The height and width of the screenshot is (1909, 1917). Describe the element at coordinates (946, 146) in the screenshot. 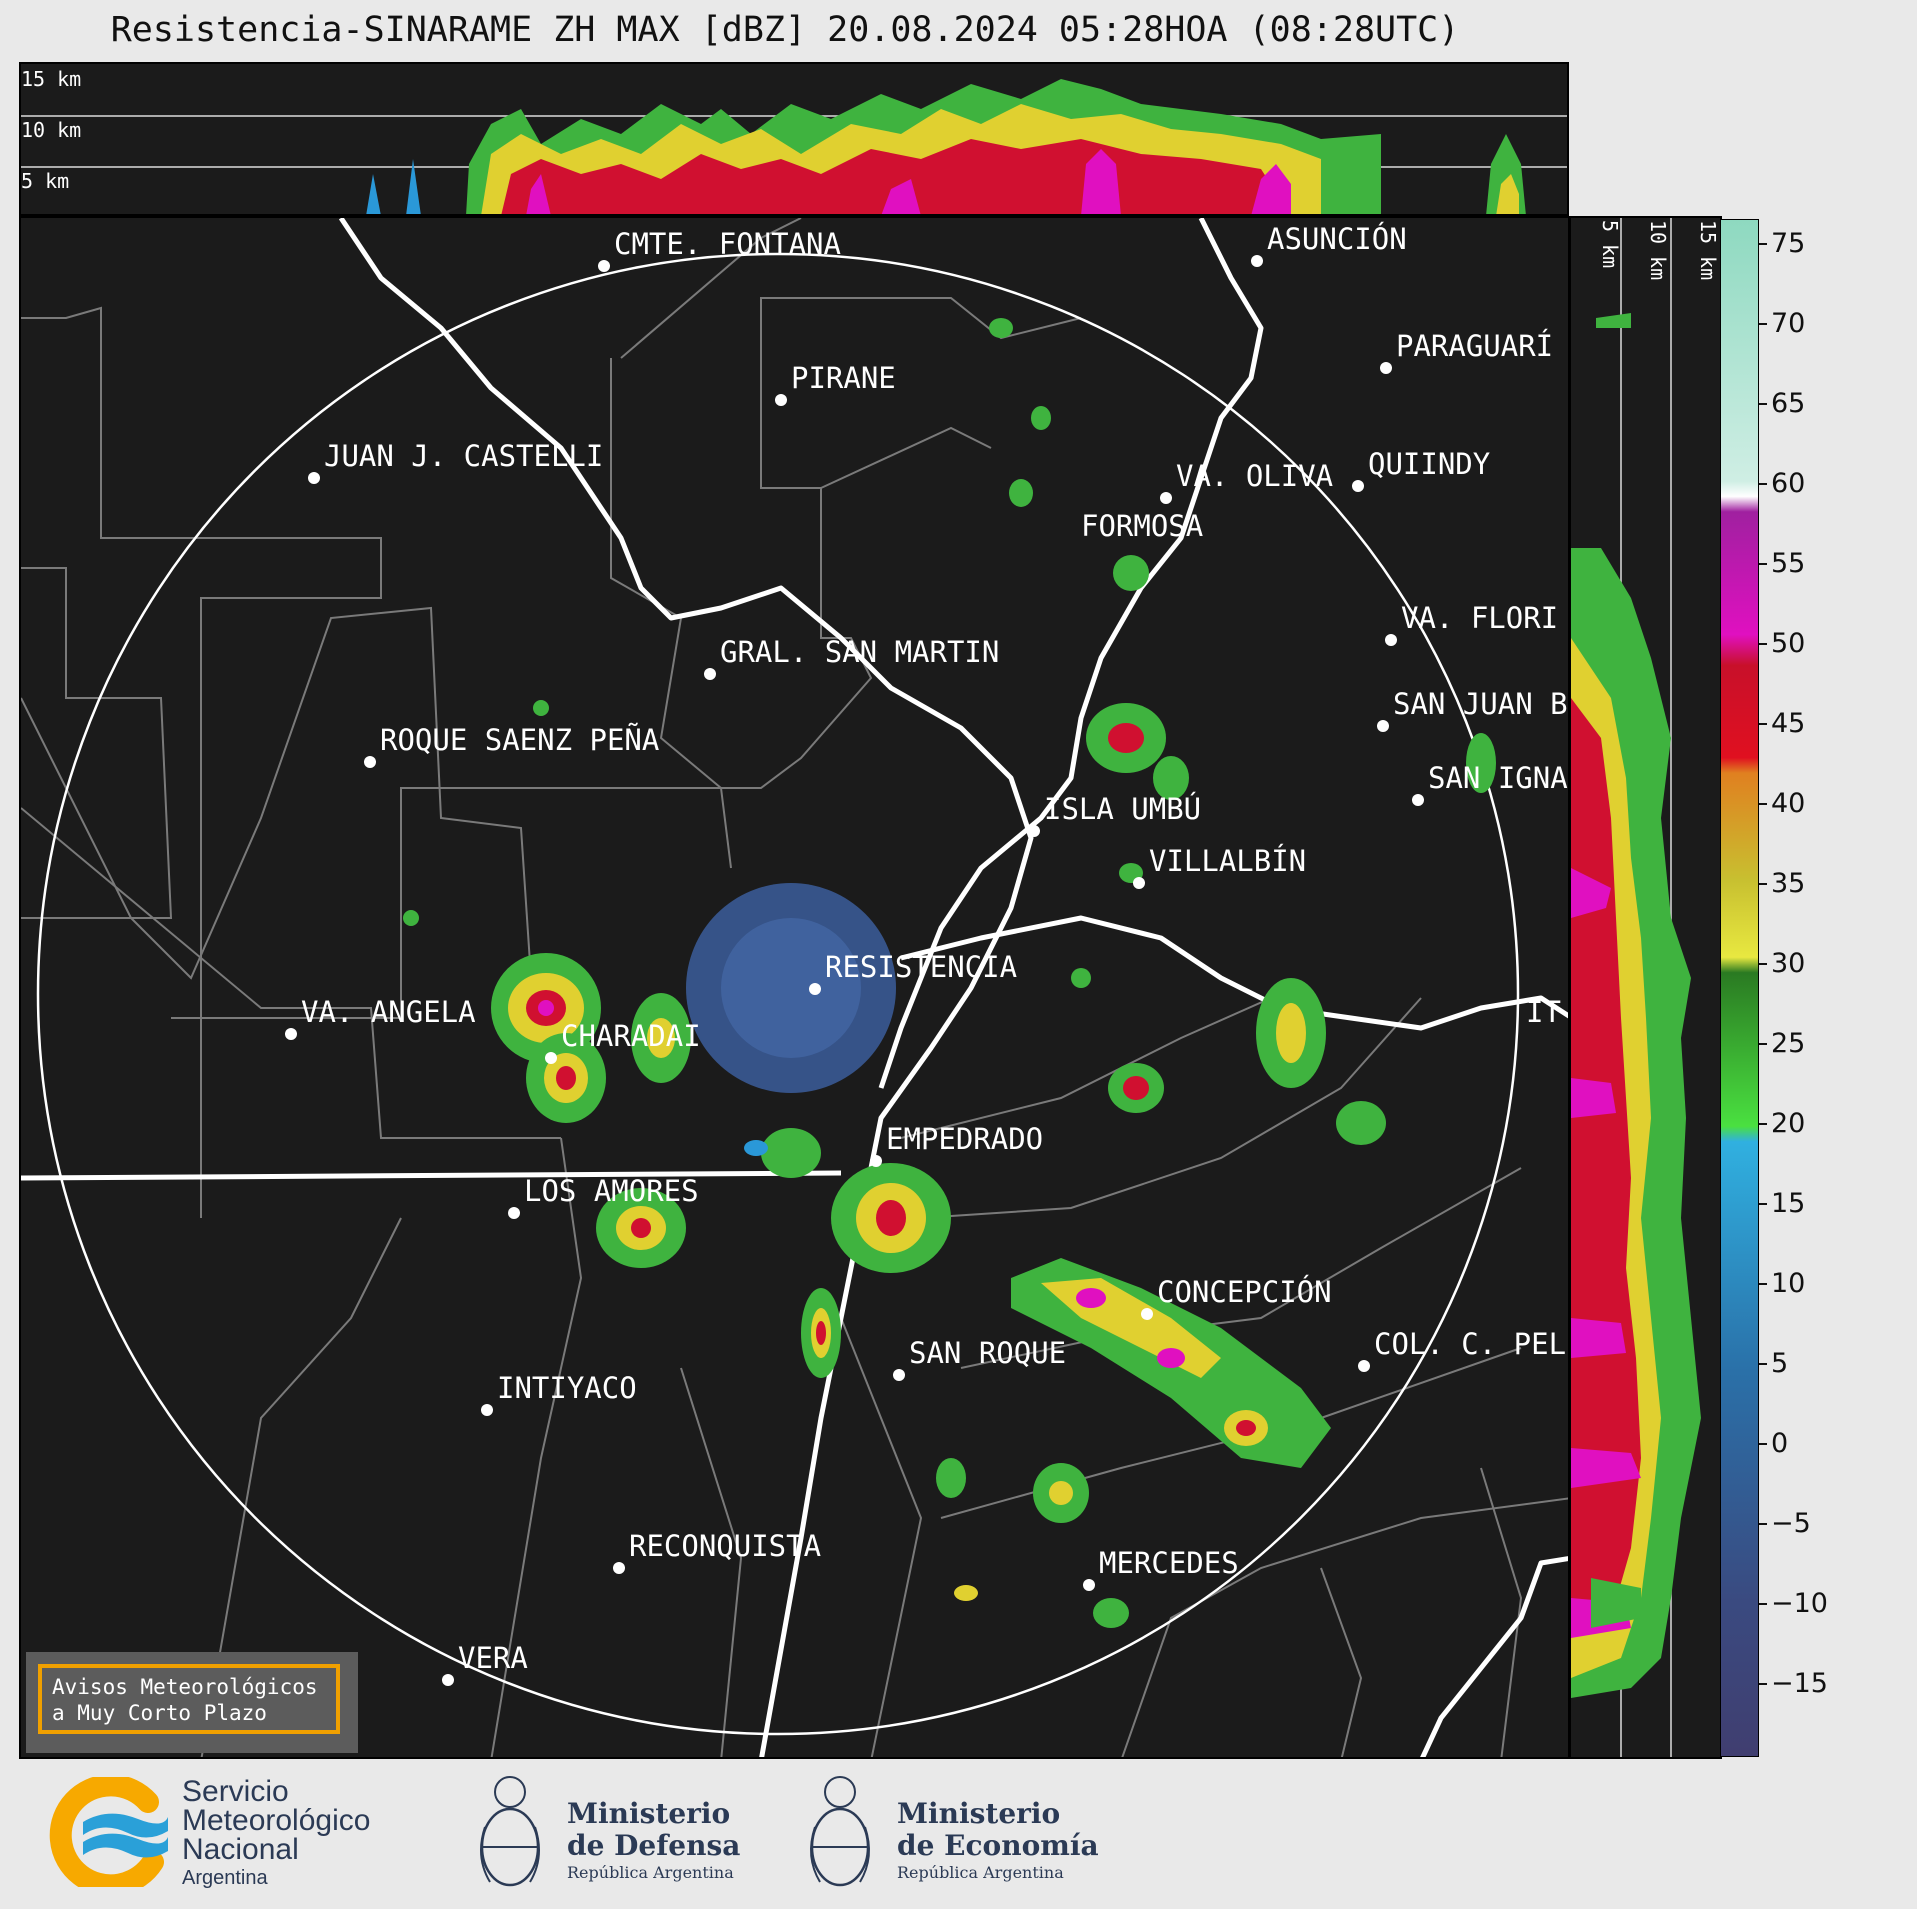

I see `top-strip-echoes` at that location.